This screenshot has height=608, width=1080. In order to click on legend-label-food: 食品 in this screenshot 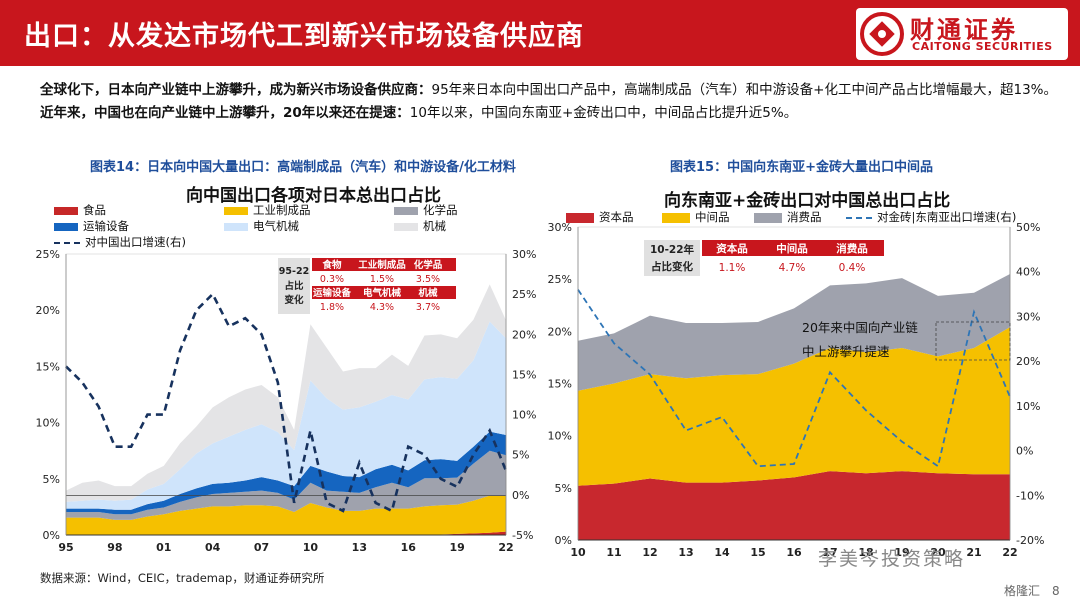, I will do `click(94, 210)`.